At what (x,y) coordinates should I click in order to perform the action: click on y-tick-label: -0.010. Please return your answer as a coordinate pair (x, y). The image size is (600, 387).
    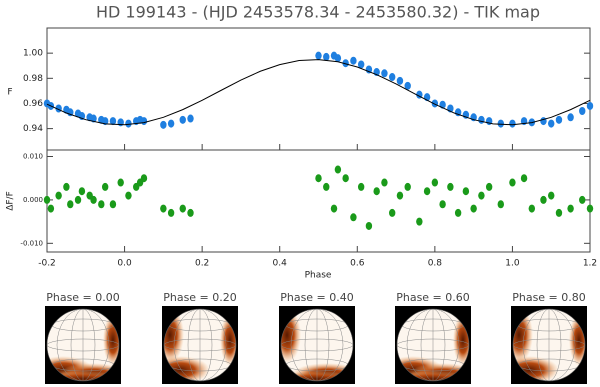
    Looking at the image, I should click on (31, 243).